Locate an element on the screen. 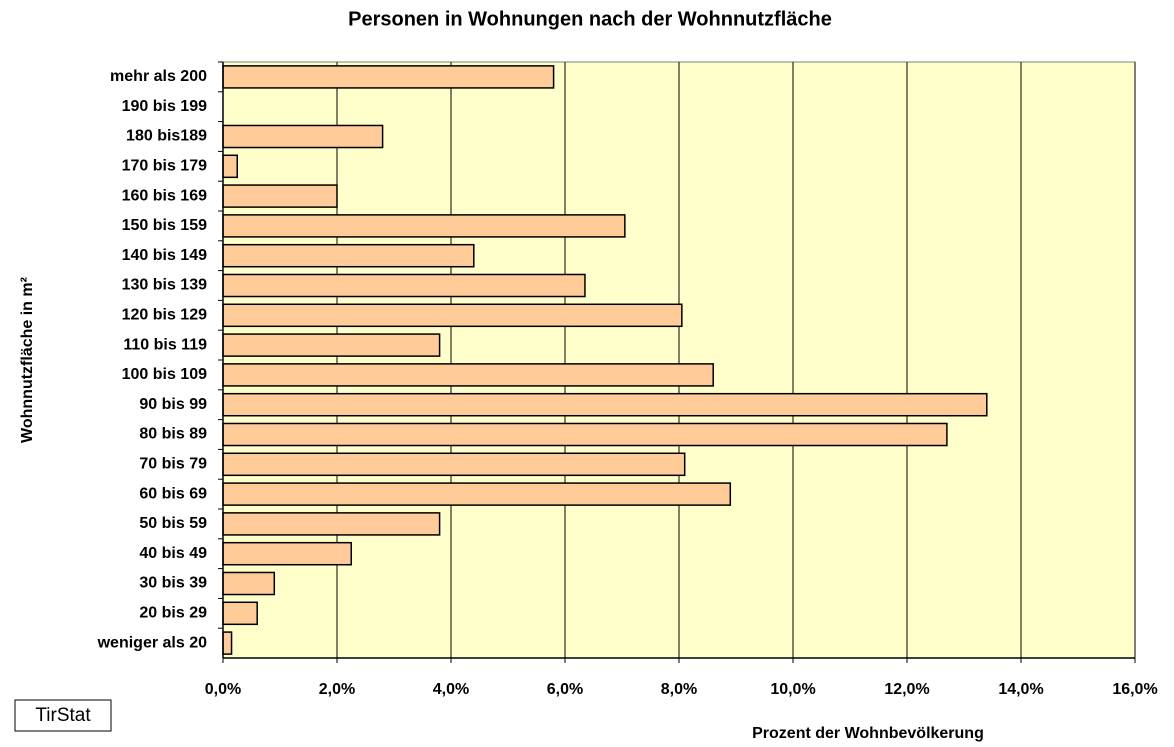 This screenshot has width=1174, height=747. x-tick-label: 16,0% is located at coordinates (1134, 689).